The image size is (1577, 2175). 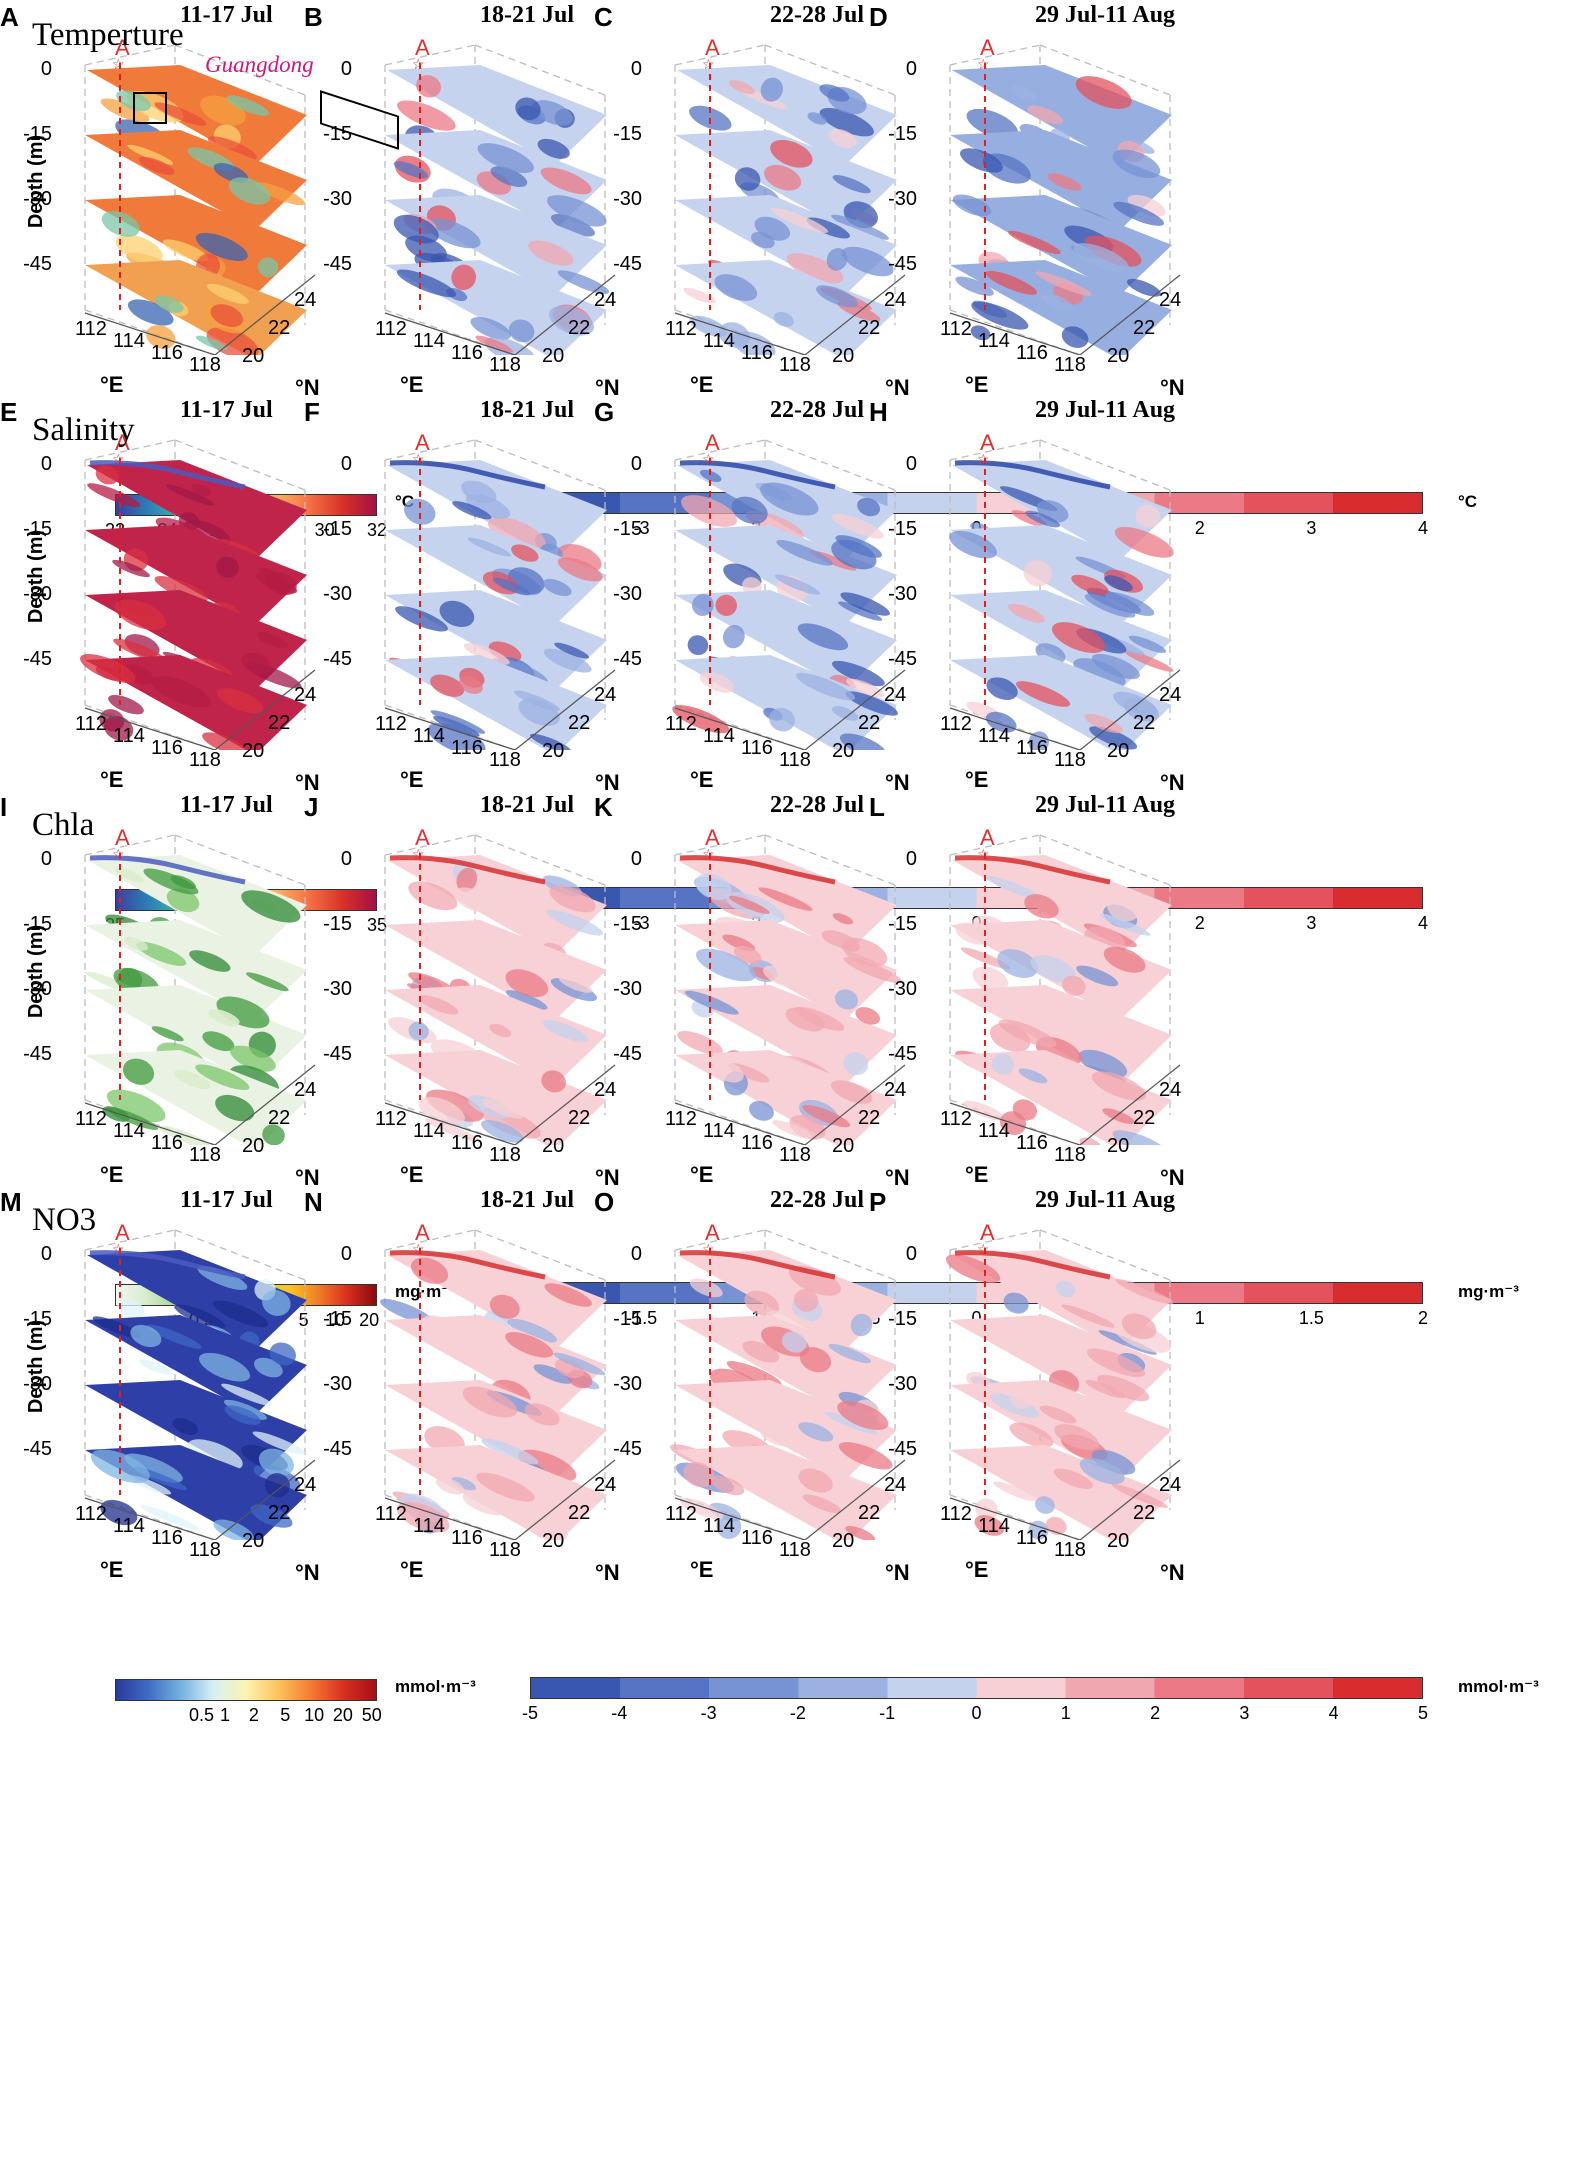 I want to click on coastline-strip, so click(x=757, y=870).